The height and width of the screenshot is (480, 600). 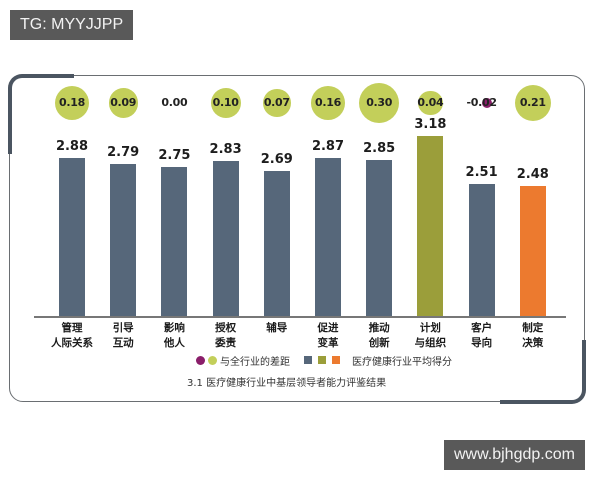 I want to click on category-label: 辅导, so click(x=277, y=328).